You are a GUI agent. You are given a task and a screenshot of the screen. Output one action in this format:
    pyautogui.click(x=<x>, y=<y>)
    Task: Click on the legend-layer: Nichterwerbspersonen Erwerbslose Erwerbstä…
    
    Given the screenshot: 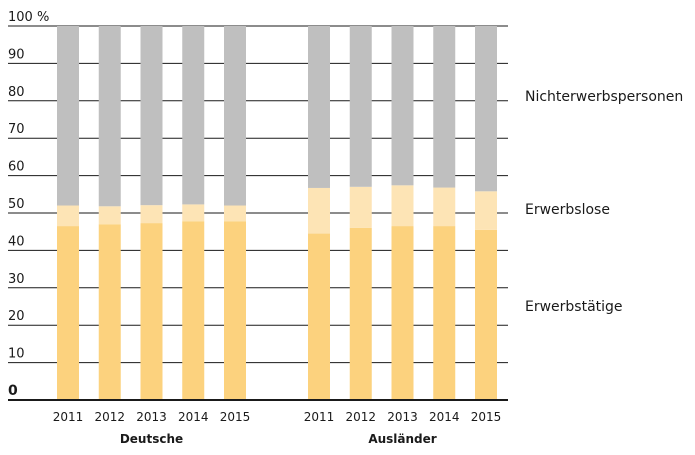 What is the action you would take?
    pyautogui.click(x=604, y=202)
    